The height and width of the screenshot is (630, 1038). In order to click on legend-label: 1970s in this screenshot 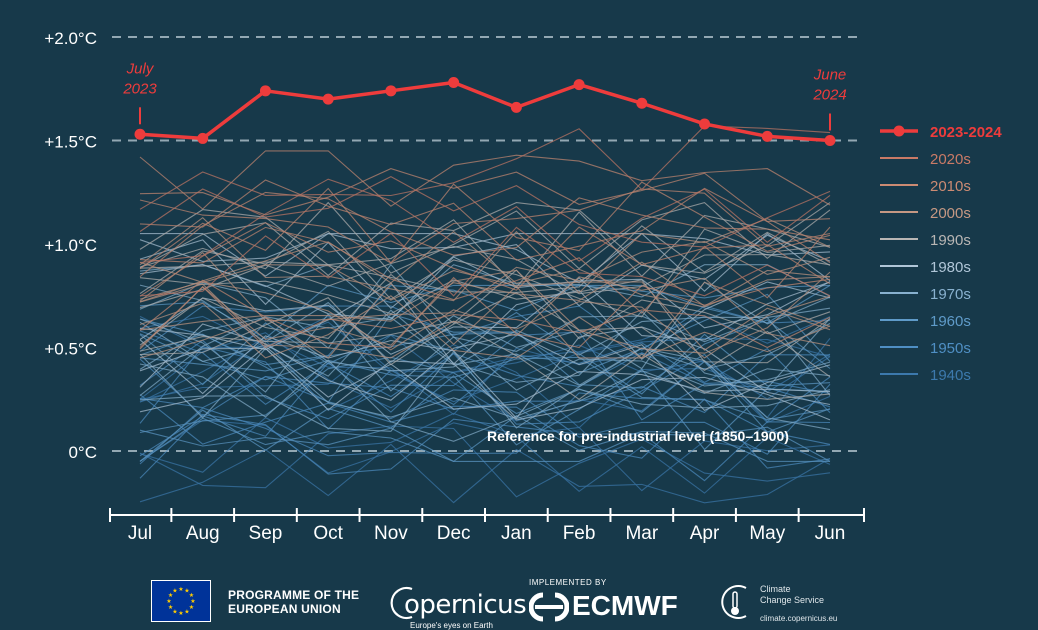, I will do `click(950, 294)`.